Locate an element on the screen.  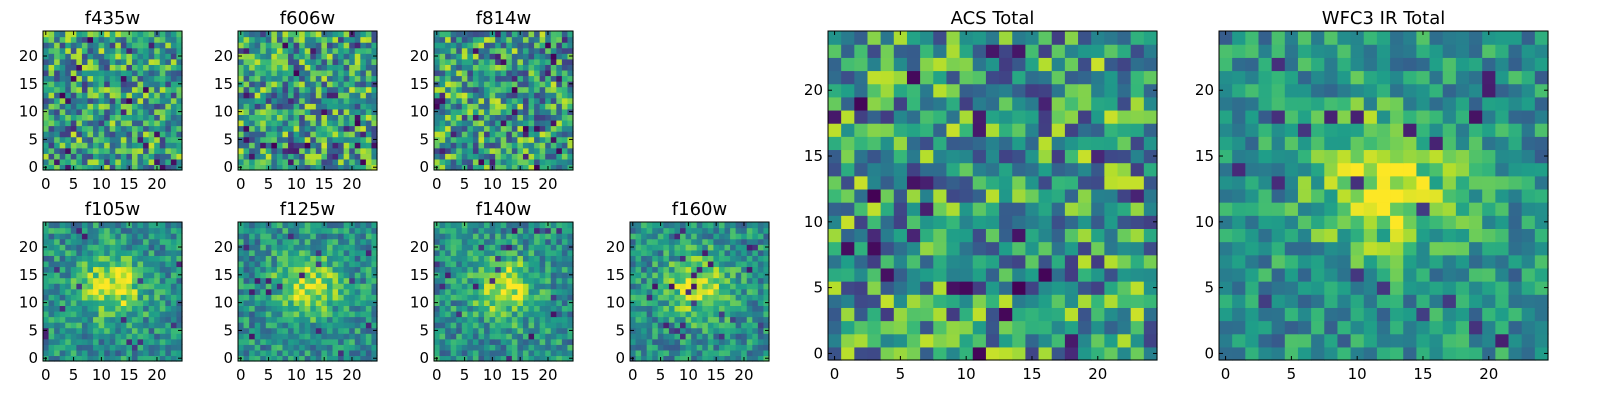
y-tick-label: 0 is located at coordinates (228, 358).